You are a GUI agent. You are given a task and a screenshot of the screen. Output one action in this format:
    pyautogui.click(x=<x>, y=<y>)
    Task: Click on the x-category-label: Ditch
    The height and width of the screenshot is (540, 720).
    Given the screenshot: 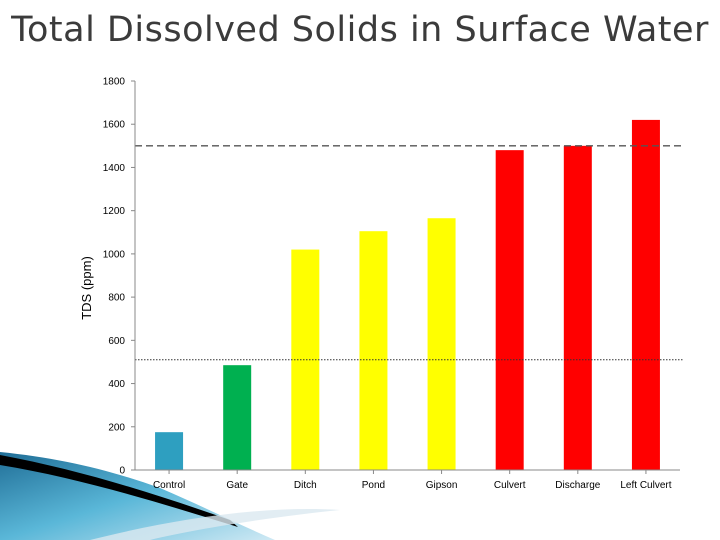 What is the action you would take?
    pyautogui.click(x=305, y=485)
    